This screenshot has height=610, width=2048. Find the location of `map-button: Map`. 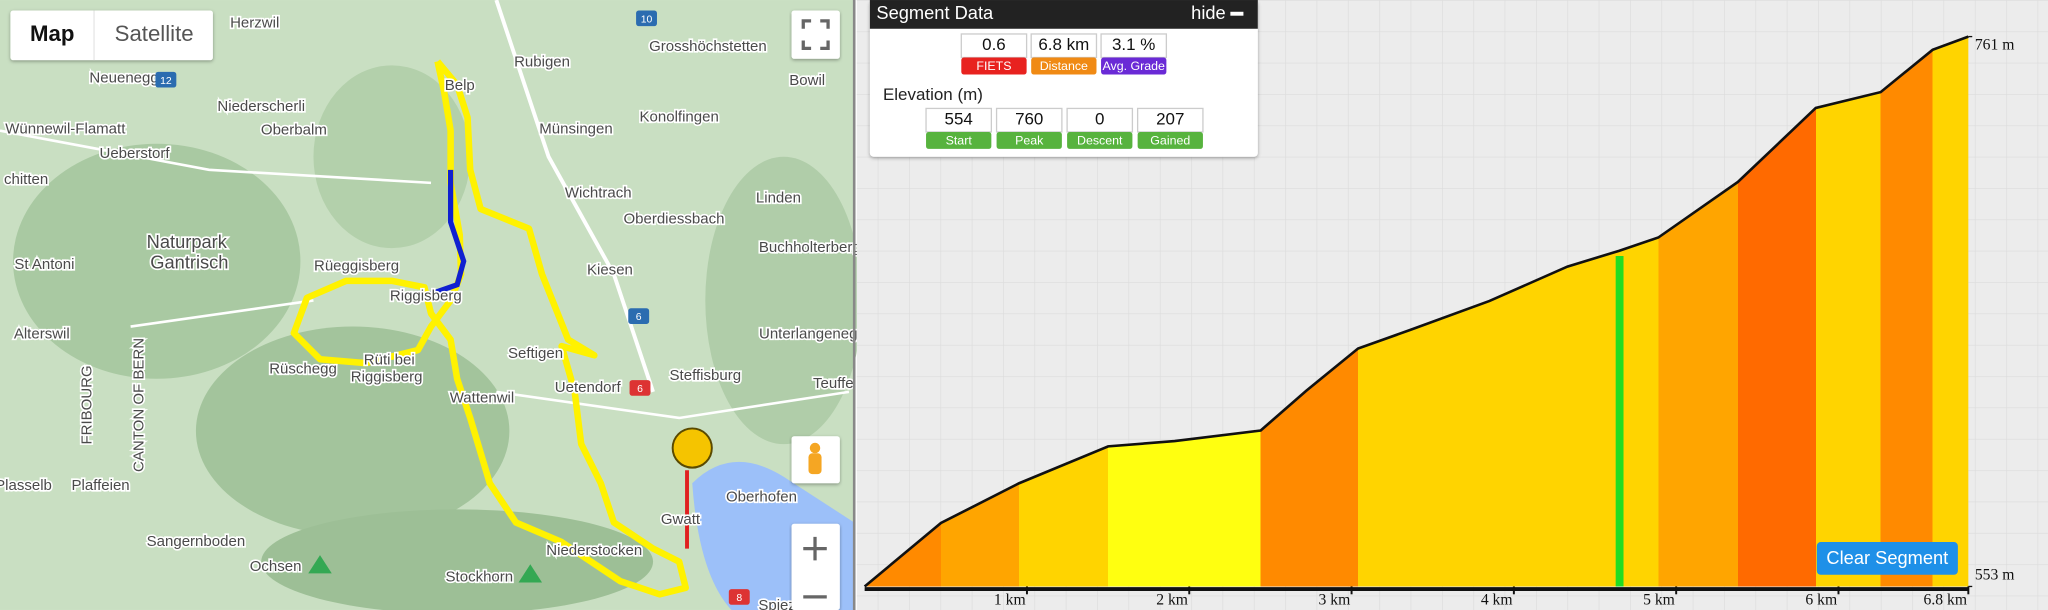

map-button: Map is located at coordinates (52, 33).